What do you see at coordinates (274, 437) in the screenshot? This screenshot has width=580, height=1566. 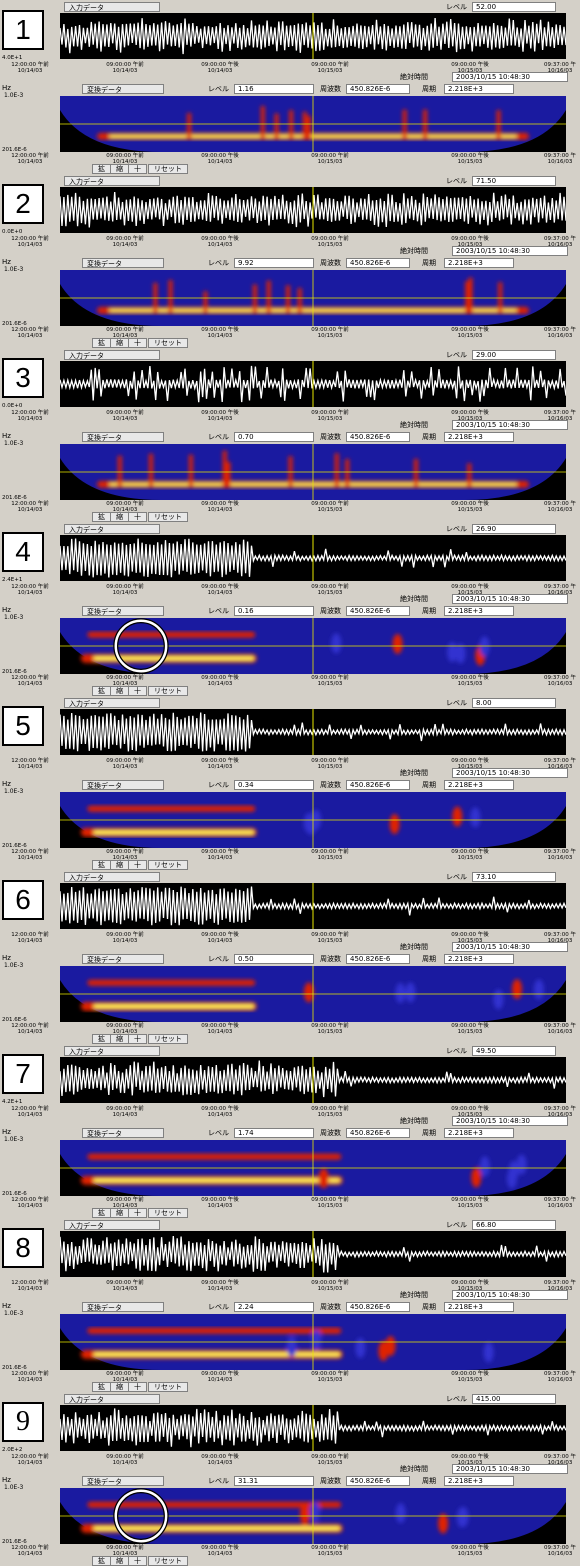 I see `transform-level-value: 0.70` at bounding box center [274, 437].